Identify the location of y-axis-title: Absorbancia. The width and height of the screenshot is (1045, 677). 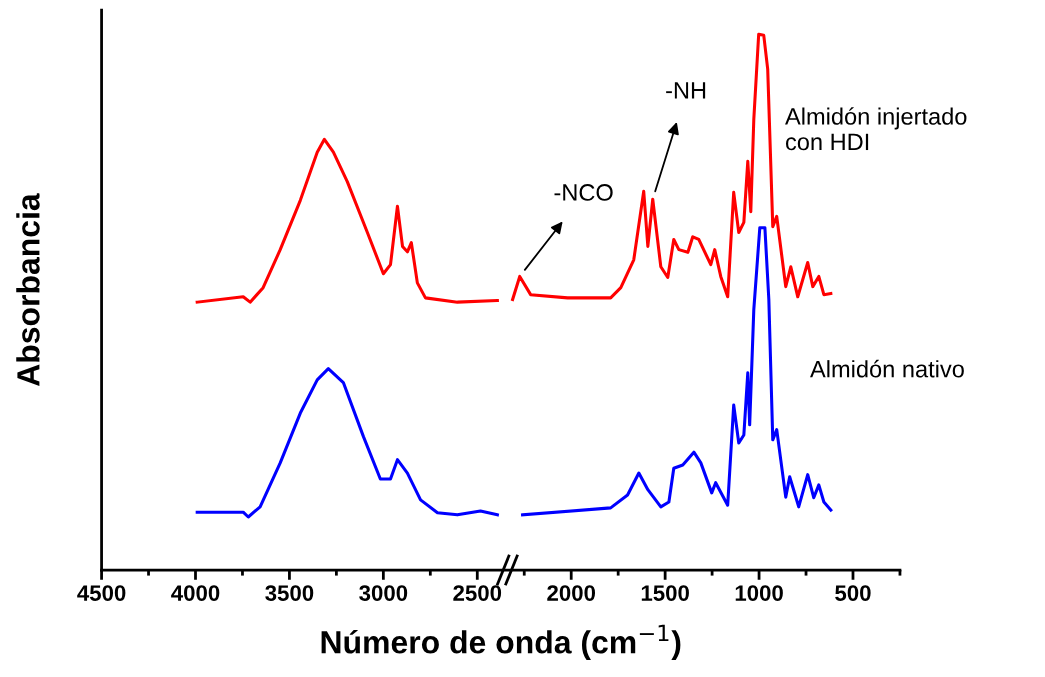
(28, 290).